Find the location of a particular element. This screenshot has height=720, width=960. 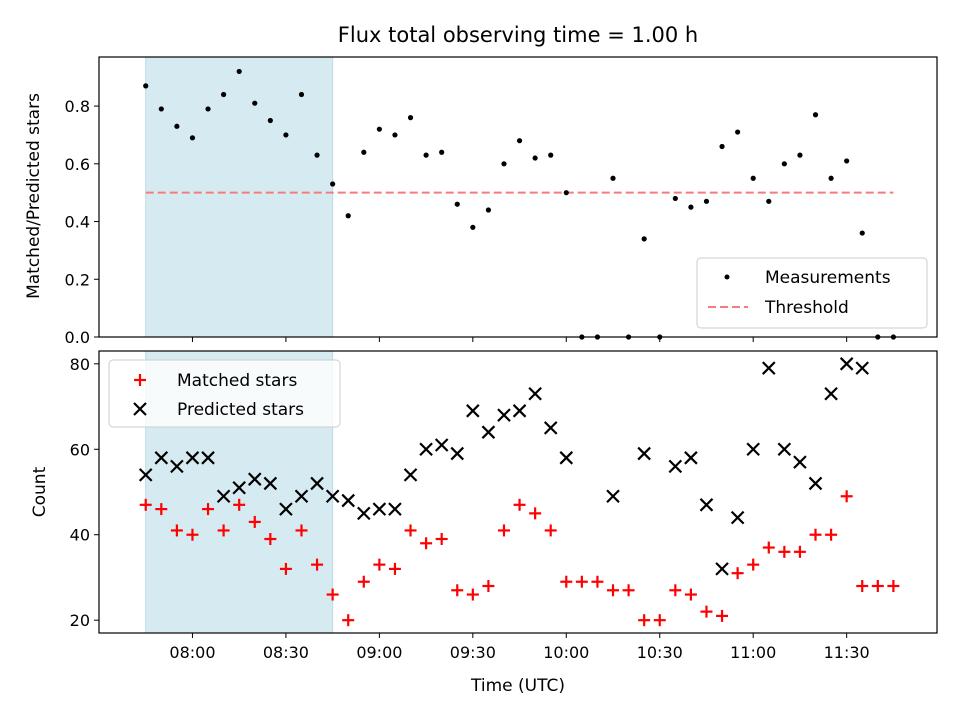

bottom-x-ticks: 08:00 08:30 09:00 09:30 10:00 10:30 11:00 11:30 is located at coordinates (519, 647).